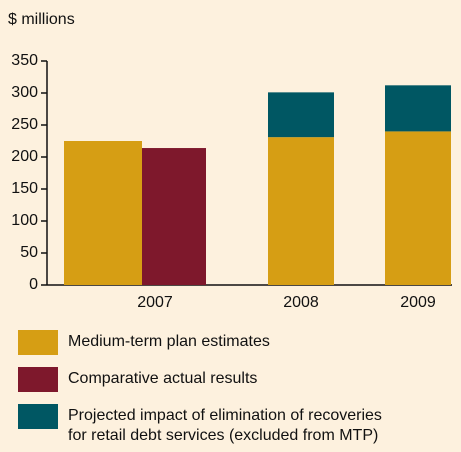 The image size is (461, 452). What do you see at coordinates (418, 302) in the screenshot?
I see `x-tick-label: 2009` at bounding box center [418, 302].